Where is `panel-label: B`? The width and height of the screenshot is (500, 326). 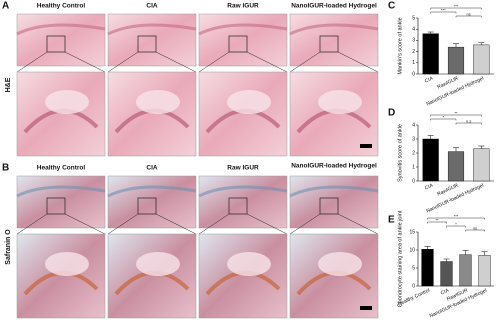 panel-label: B is located at coordinates (5, 168).